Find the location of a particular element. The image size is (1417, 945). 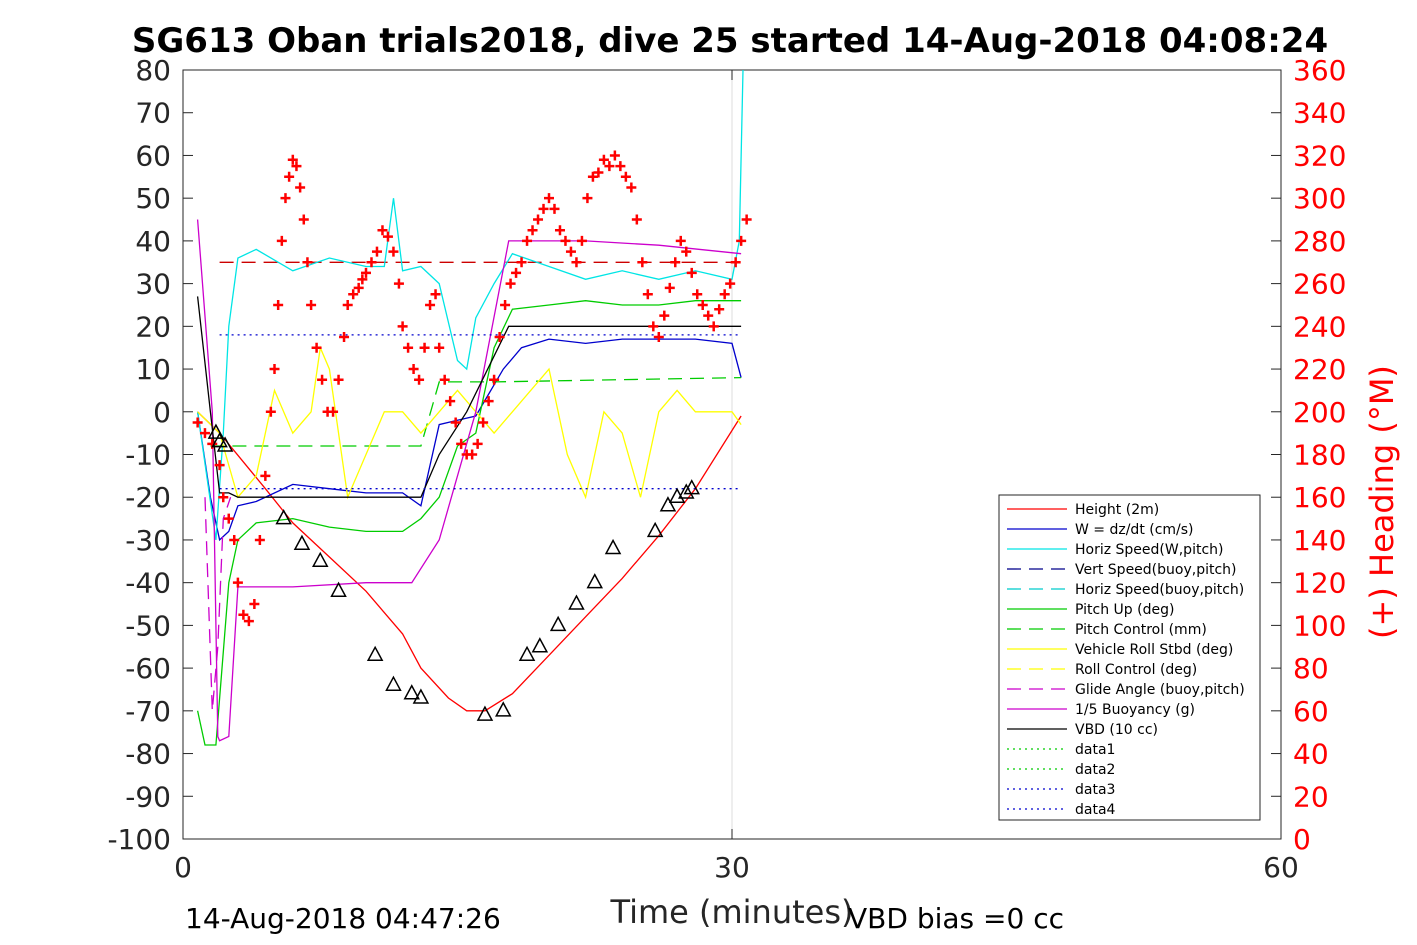

y-tick-label: 60 is located at coordinates (153, 155).